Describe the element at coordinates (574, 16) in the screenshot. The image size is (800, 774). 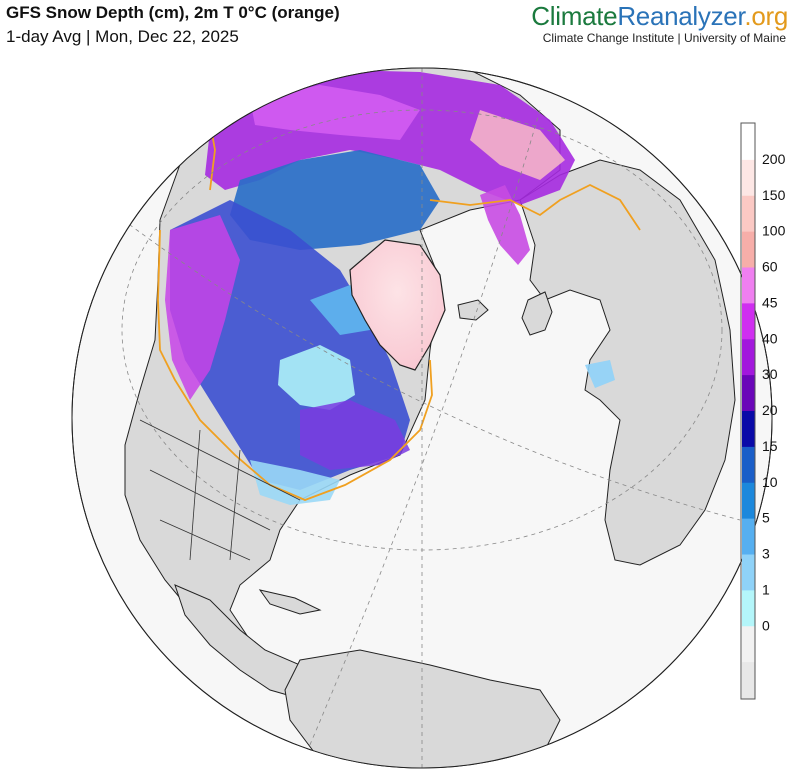
I see `brand-logo-climate: Climate` at that location.